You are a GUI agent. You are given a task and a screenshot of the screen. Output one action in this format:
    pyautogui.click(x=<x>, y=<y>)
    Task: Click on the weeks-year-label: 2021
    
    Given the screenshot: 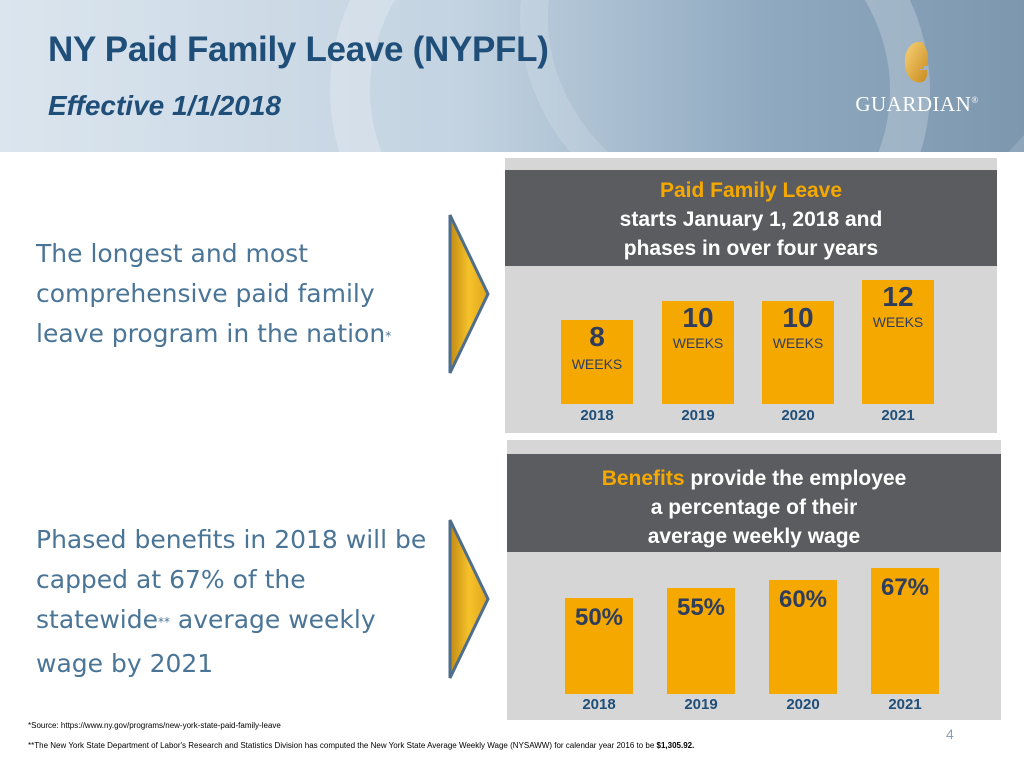 What is the action you would take?
    pyautogui.click(x=898, y=415)
    